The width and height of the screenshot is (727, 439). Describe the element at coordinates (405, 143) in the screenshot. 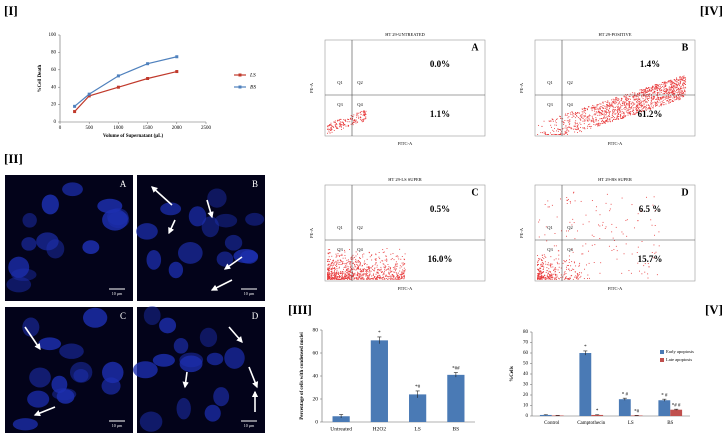

I see `flow-x-label: FITC-A` at that location.